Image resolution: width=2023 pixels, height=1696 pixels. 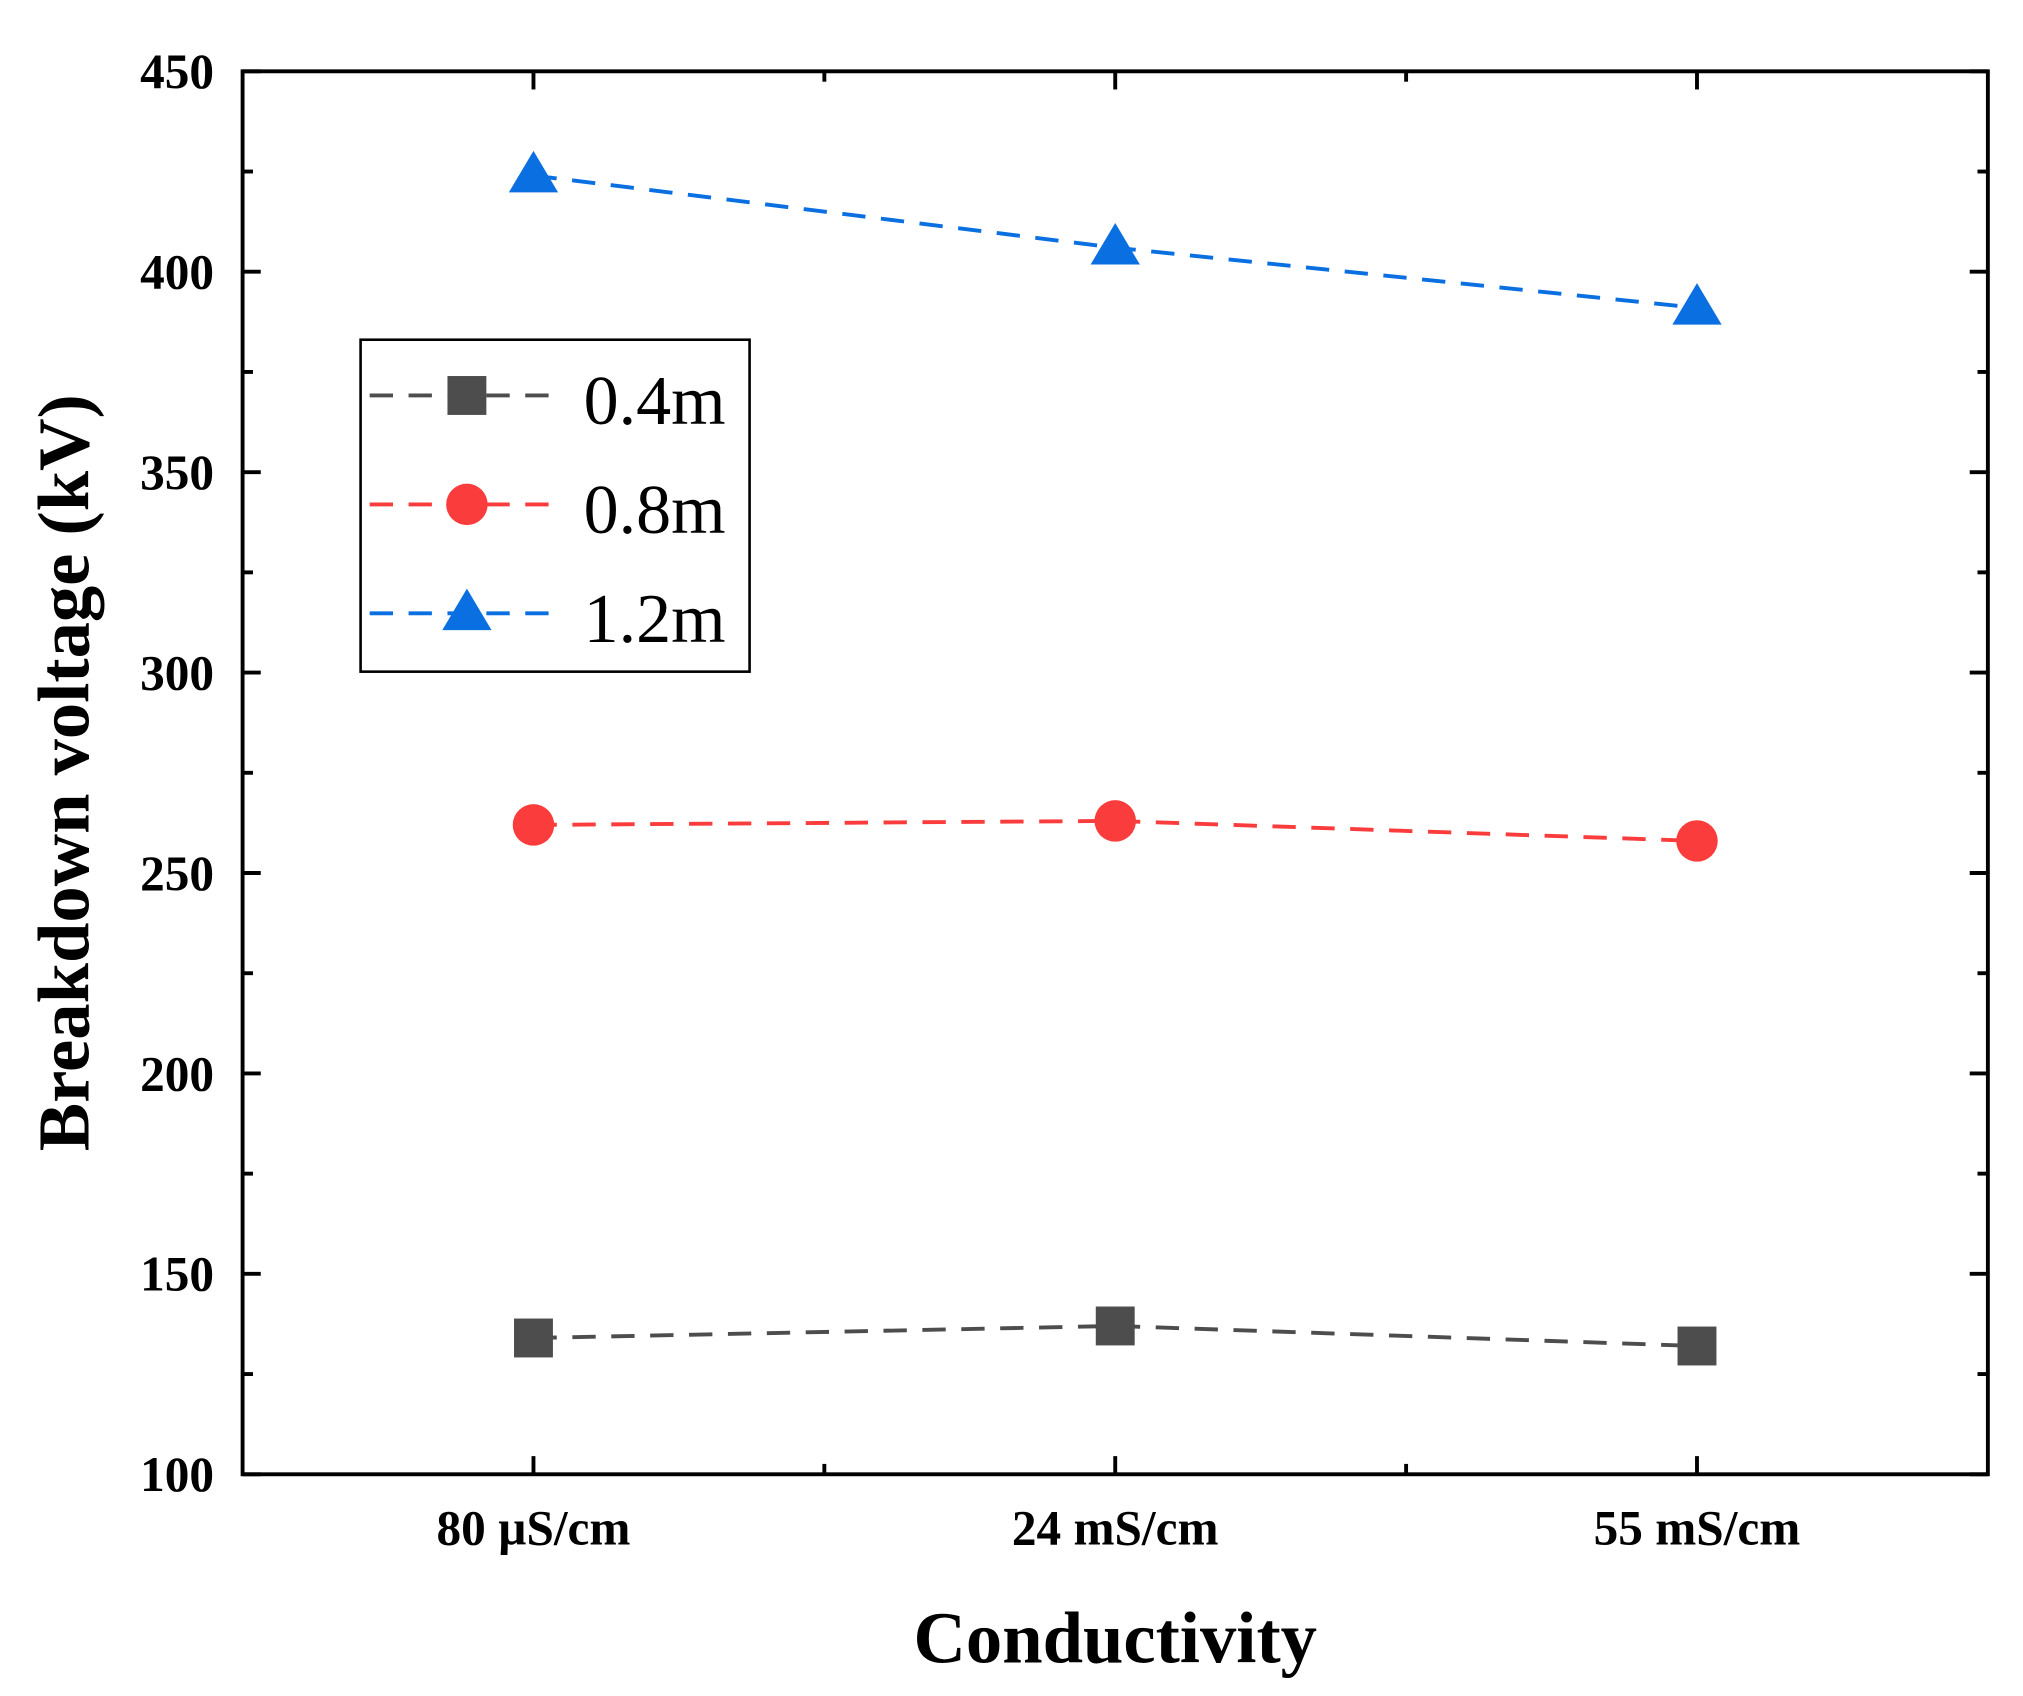 What do you see at coordinates (533, 1527) in the screenshot?
I see `x-tick-label: 80 µS/cm` at bounding box center [533, 1527].